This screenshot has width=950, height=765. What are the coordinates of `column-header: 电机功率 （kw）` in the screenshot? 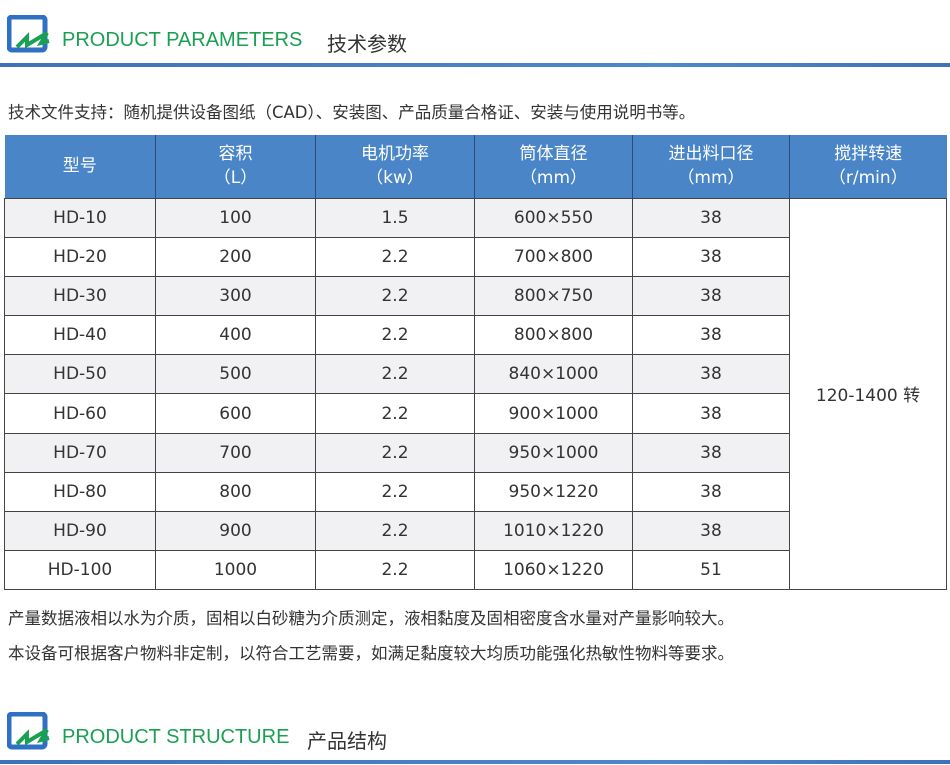 It's located at (395, 166).